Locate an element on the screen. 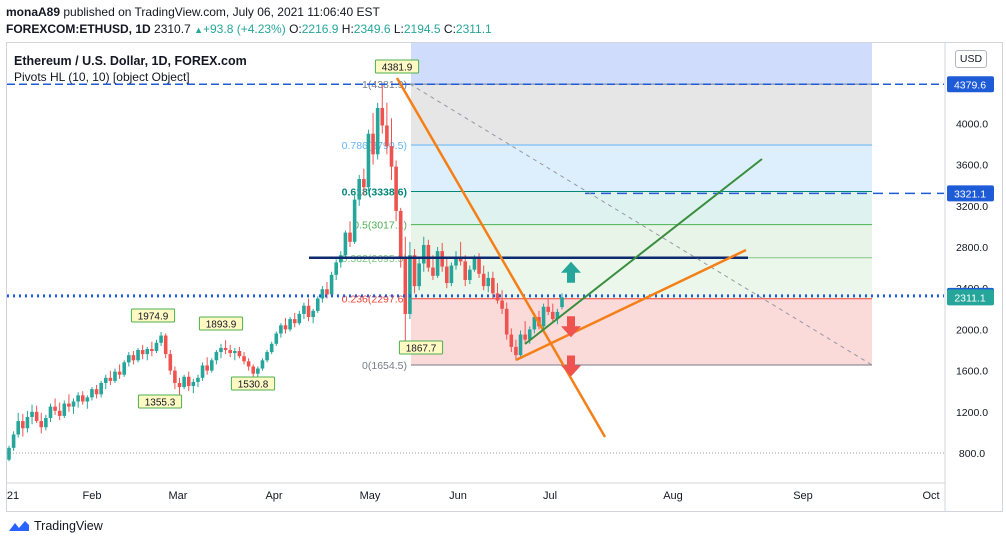 The height and width of the screenshot is (547, 1006). indicator-legend: Pivots HL (10, 10) [object Object] is located at coordinates (102, 77).